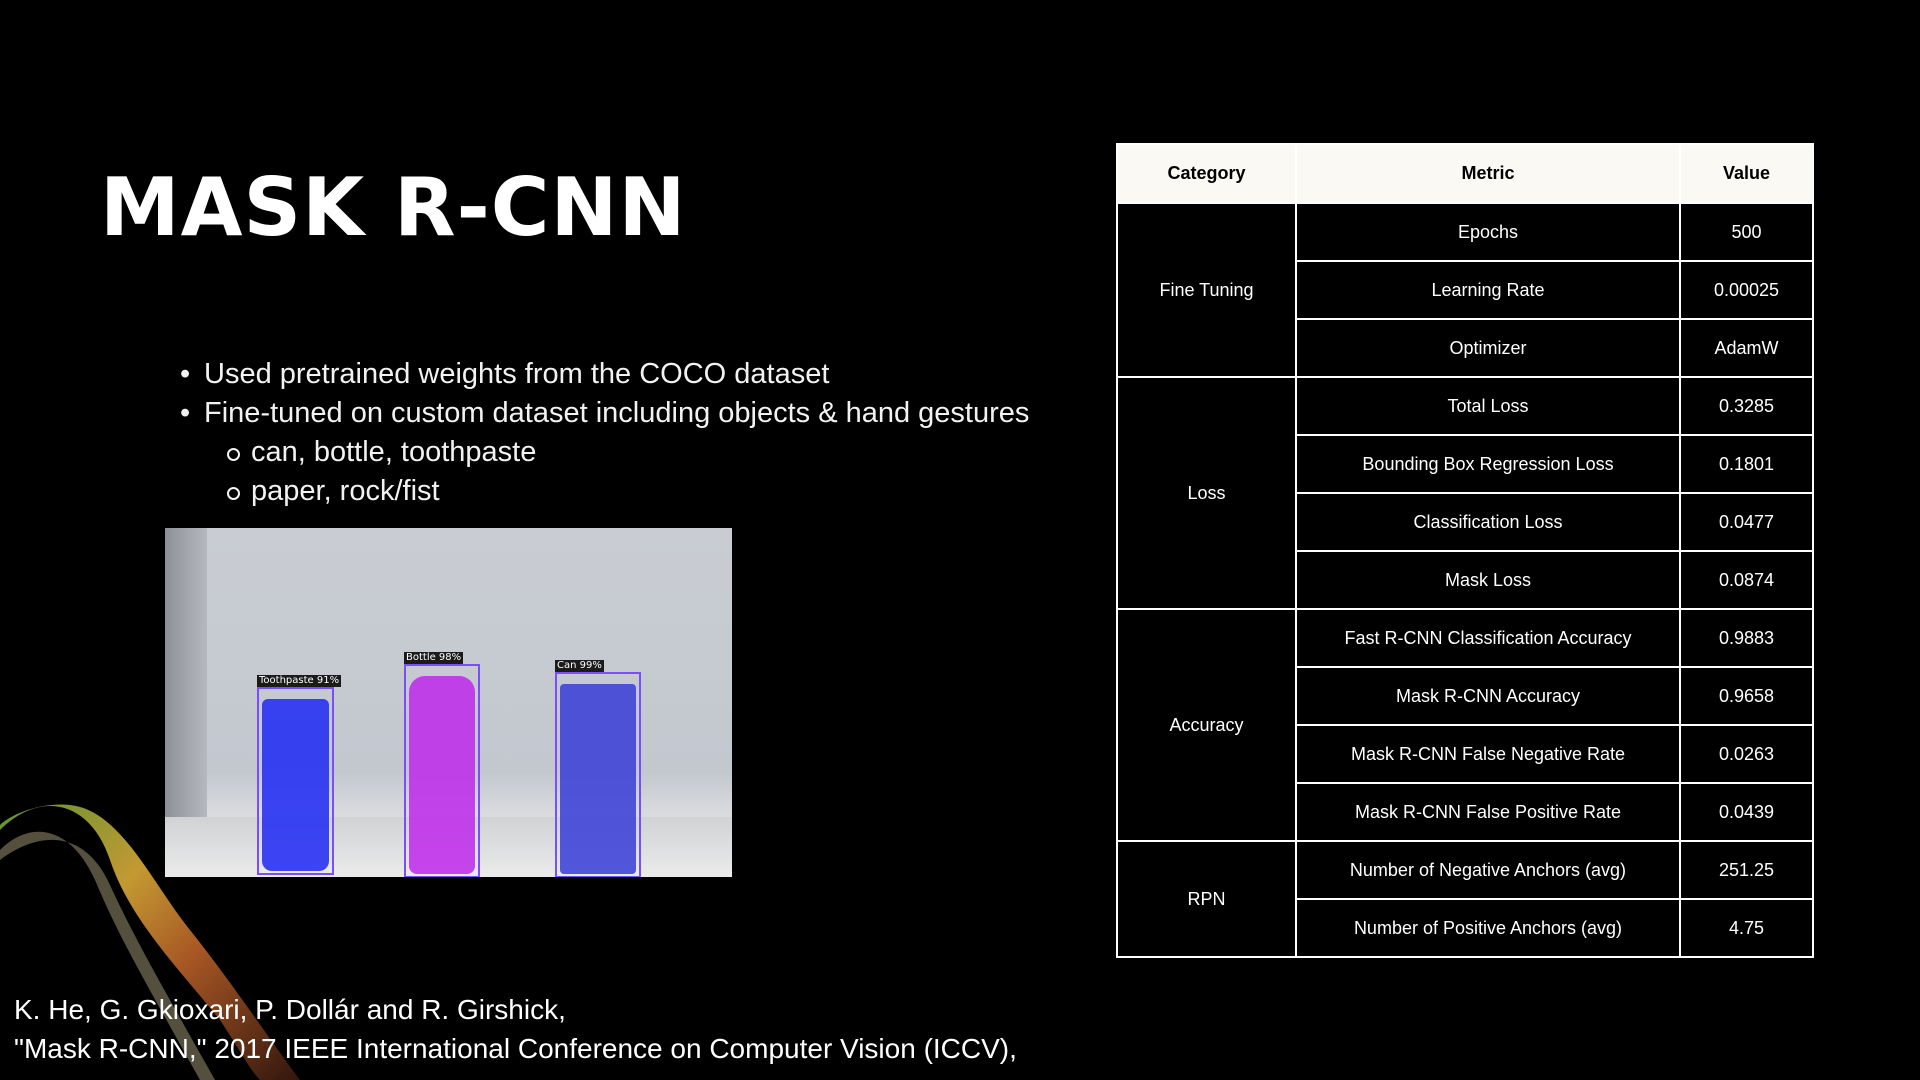 This screenshot has width=1920, height=1080. I want to click on table-row: Loss Total Loss 0.3285, so click(1465, 493).